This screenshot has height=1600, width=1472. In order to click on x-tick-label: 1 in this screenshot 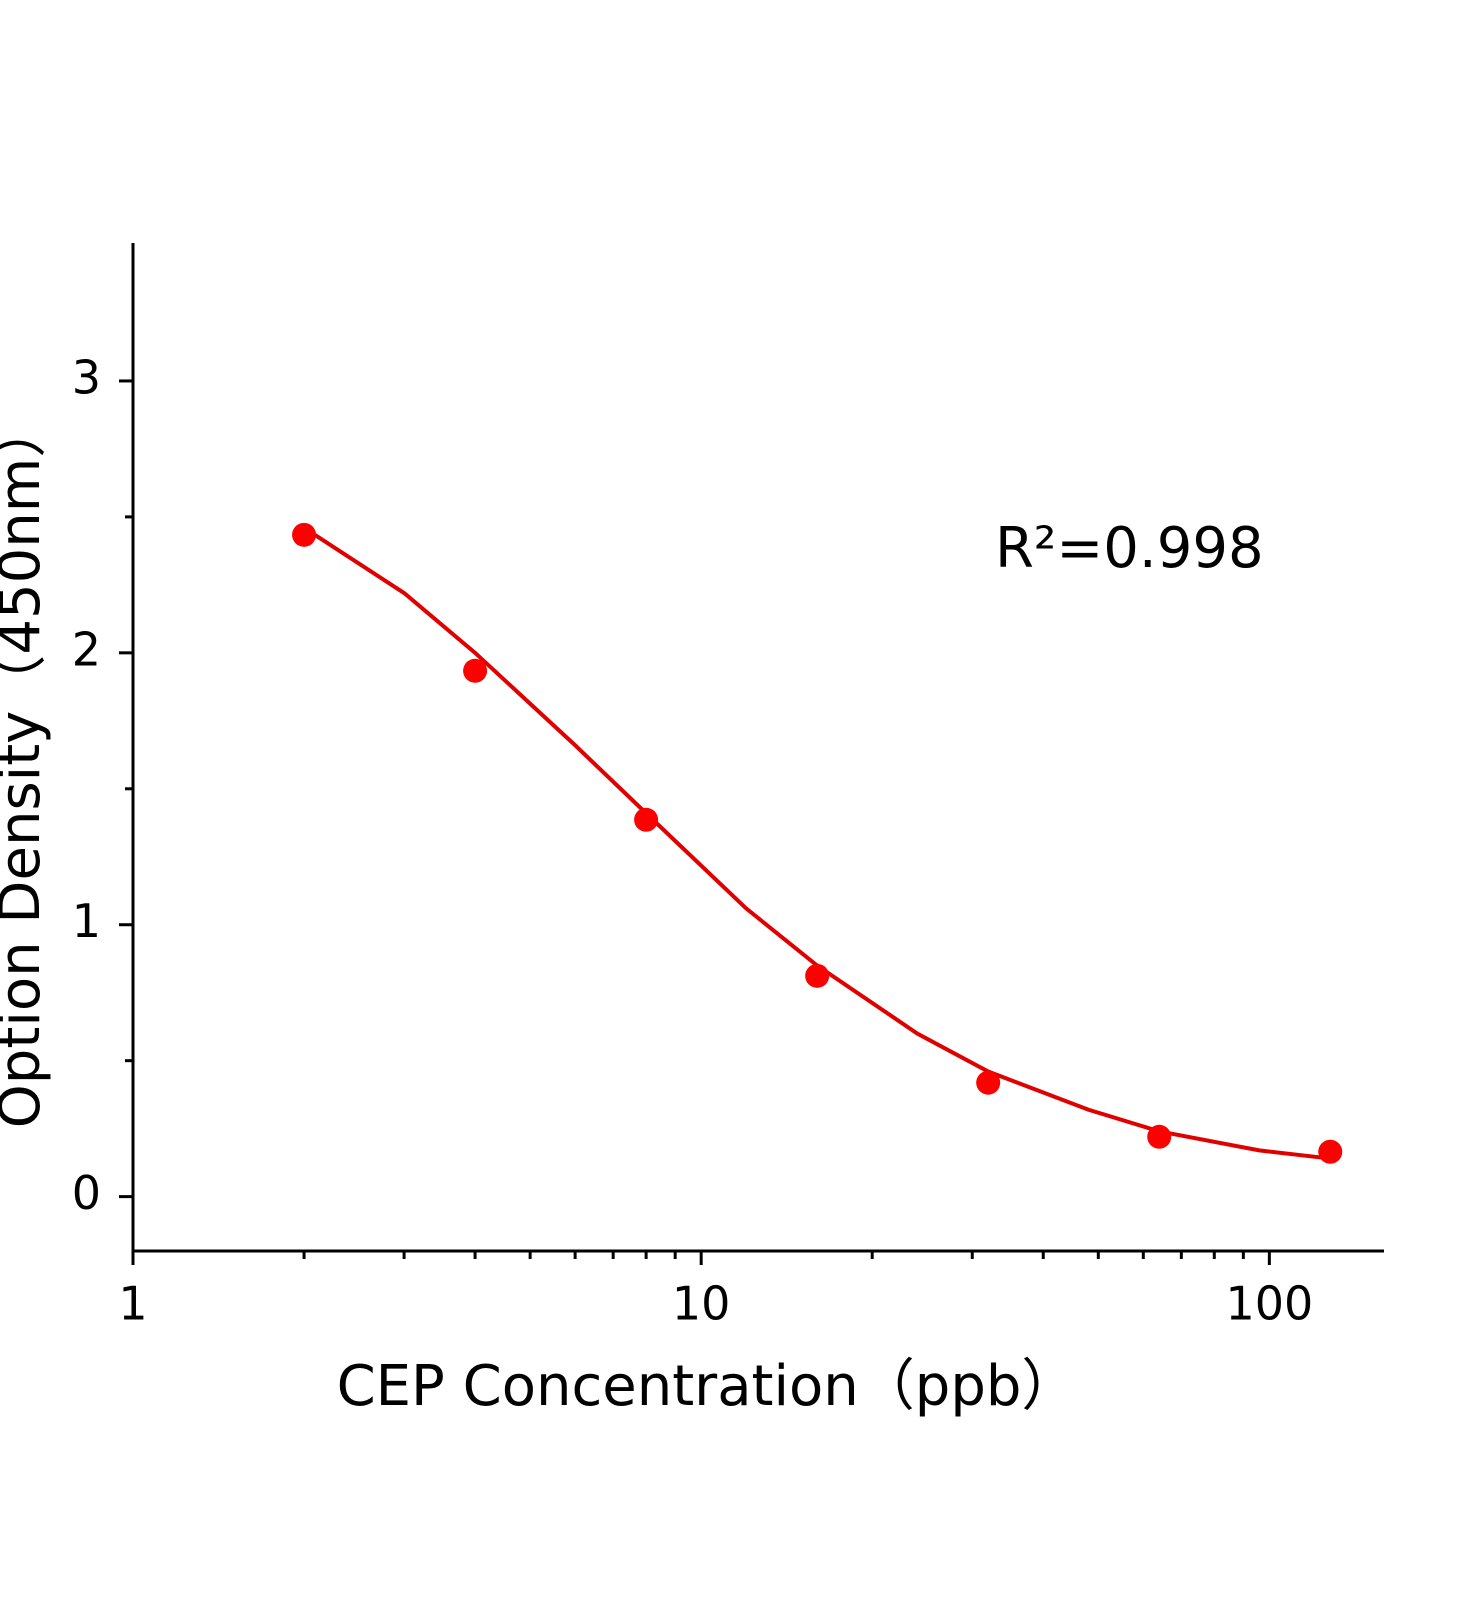, I will do `click(132, 1304)`.